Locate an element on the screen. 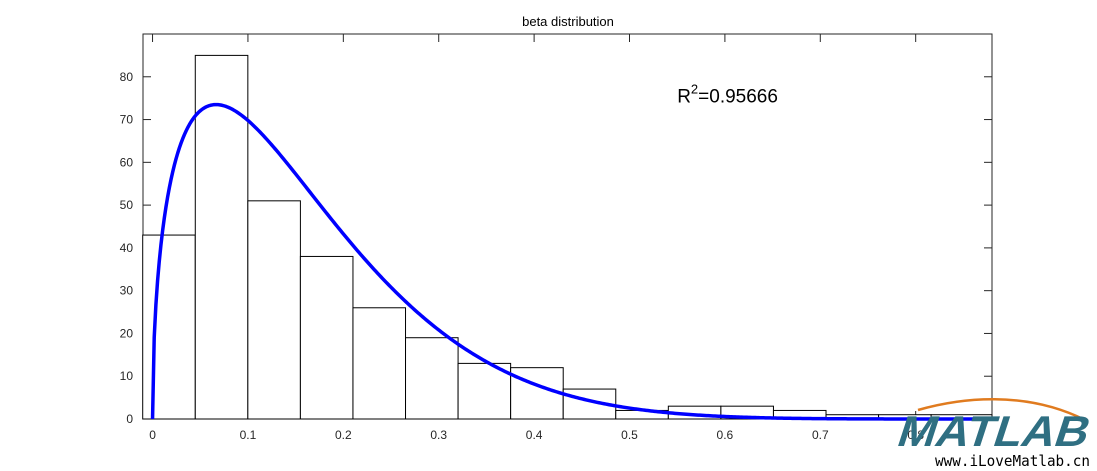  r-squared-base: R is located at coordinates (684, 96).